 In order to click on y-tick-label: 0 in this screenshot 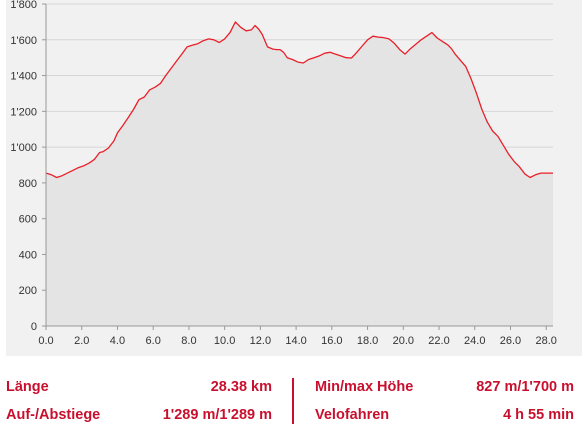, I will do `click(34, 327)`.